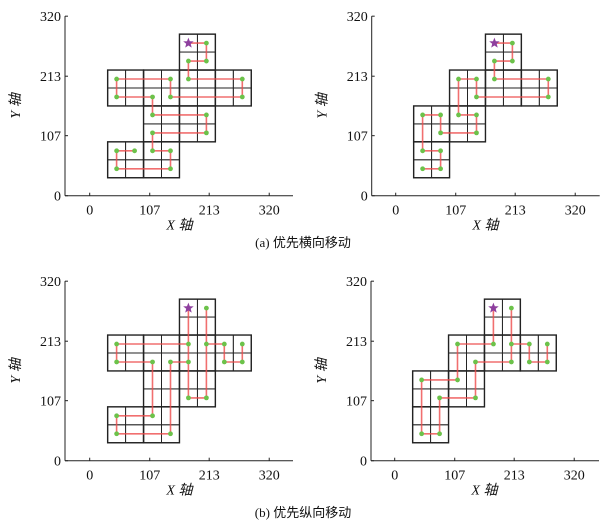 The height and width of the screenshot is (525, 606). I want to click on caption-b: (b) 优先纵向移动, so click(303, 512).